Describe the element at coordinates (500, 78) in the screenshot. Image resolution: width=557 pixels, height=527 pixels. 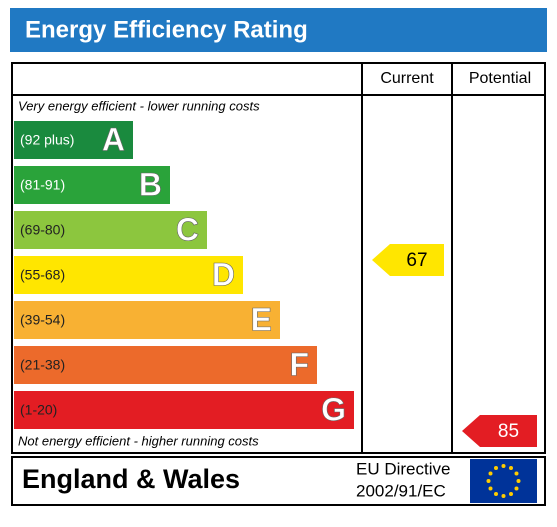
I see `column-header: Potential` at that location.